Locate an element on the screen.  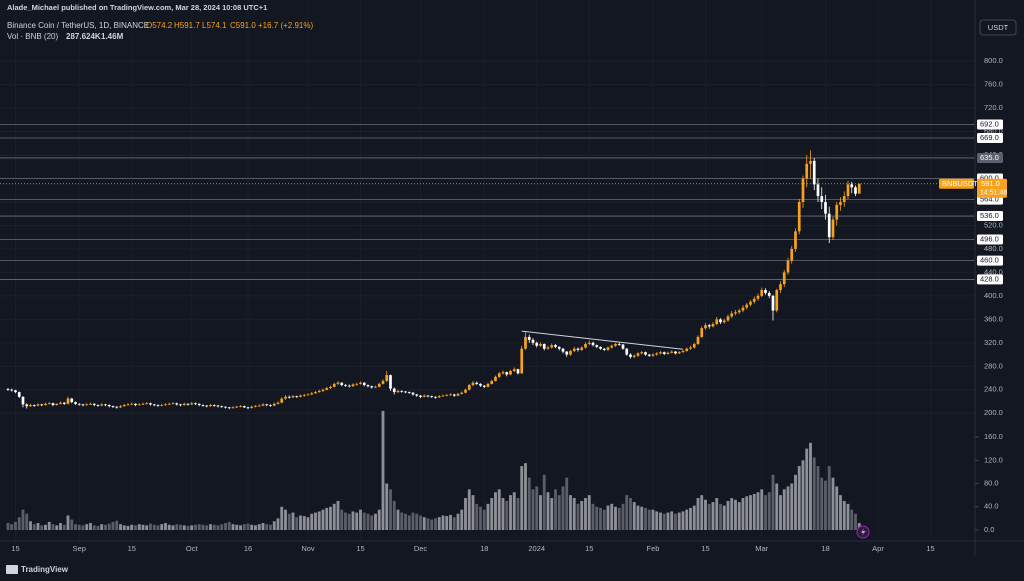
legend-close: C591.0 is located at coordinates (243, 25).